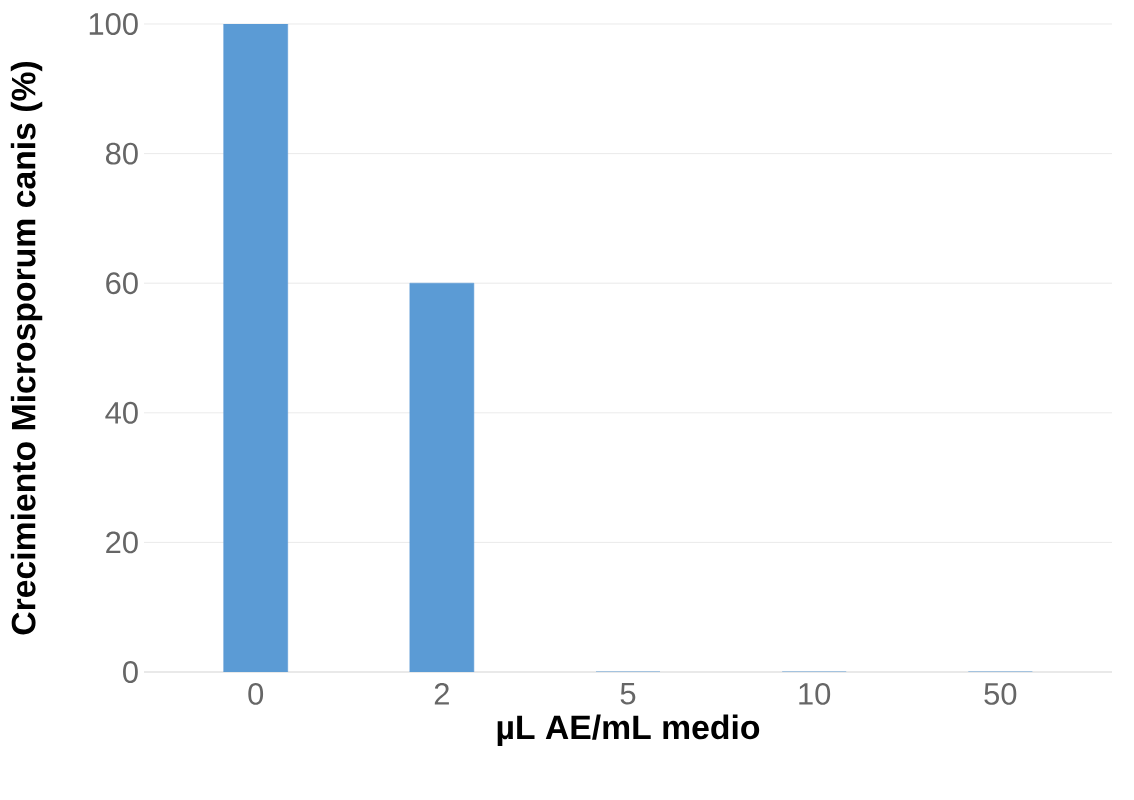  What do you see at coordinates (122, 542) in the screenshot?
I see `y-tick-label: 20` at bounding box center [122, 542].